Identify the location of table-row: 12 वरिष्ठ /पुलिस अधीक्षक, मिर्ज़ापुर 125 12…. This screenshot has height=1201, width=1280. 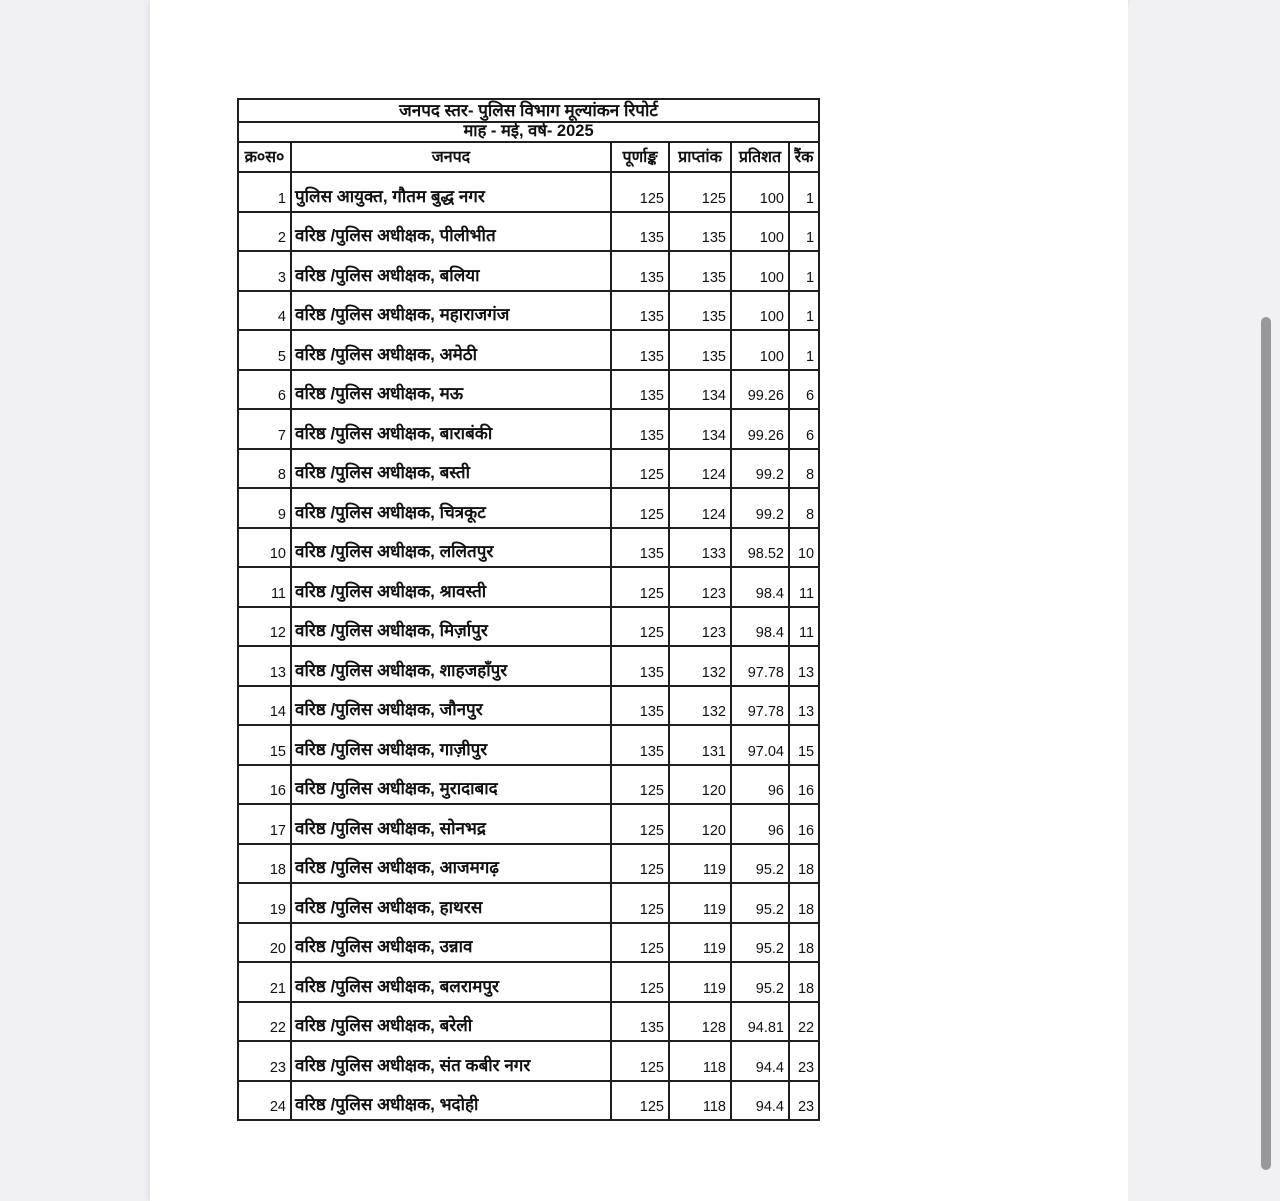
(529, 626).